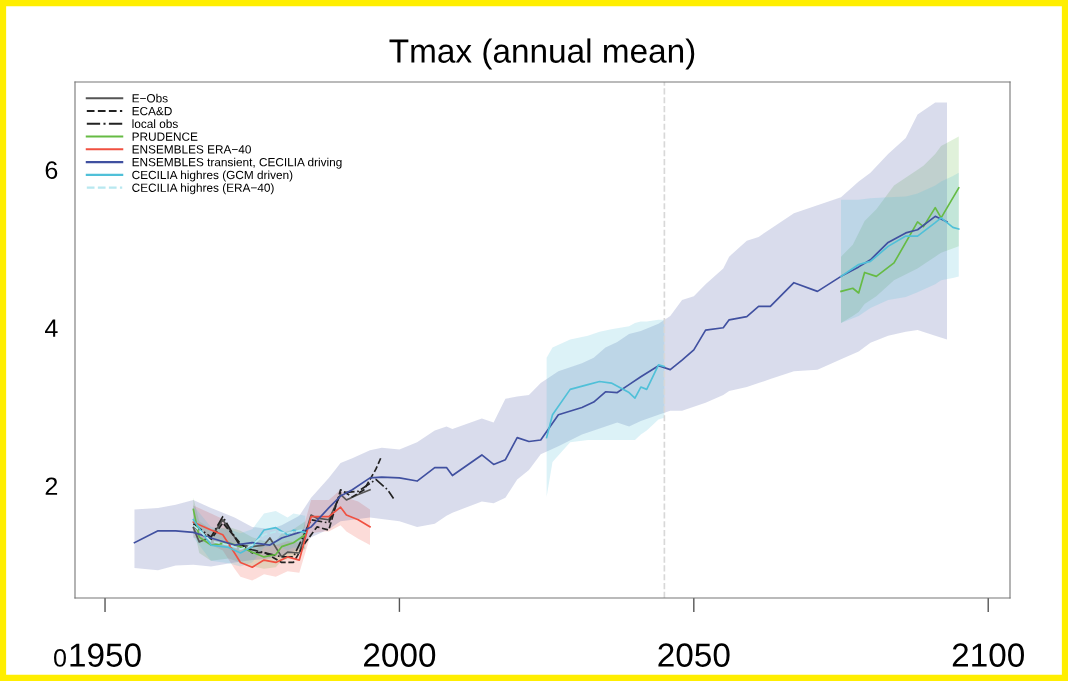 The width and height of the screenshot is (1068, 681). I want to click on legend-label: ECA&D, so click(152, 111).